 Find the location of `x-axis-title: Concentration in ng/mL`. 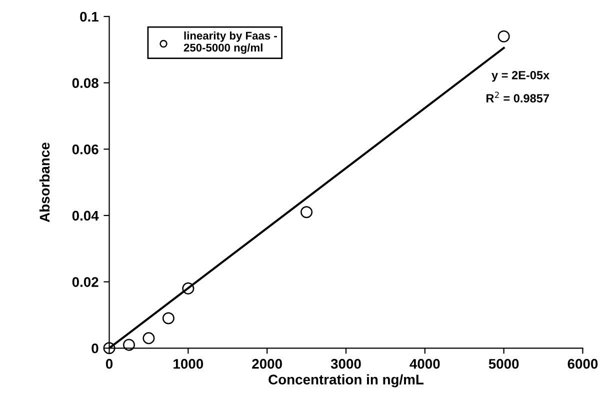

x-axis-title: Concentration in ng/mL is located at coordinates (346, 381).